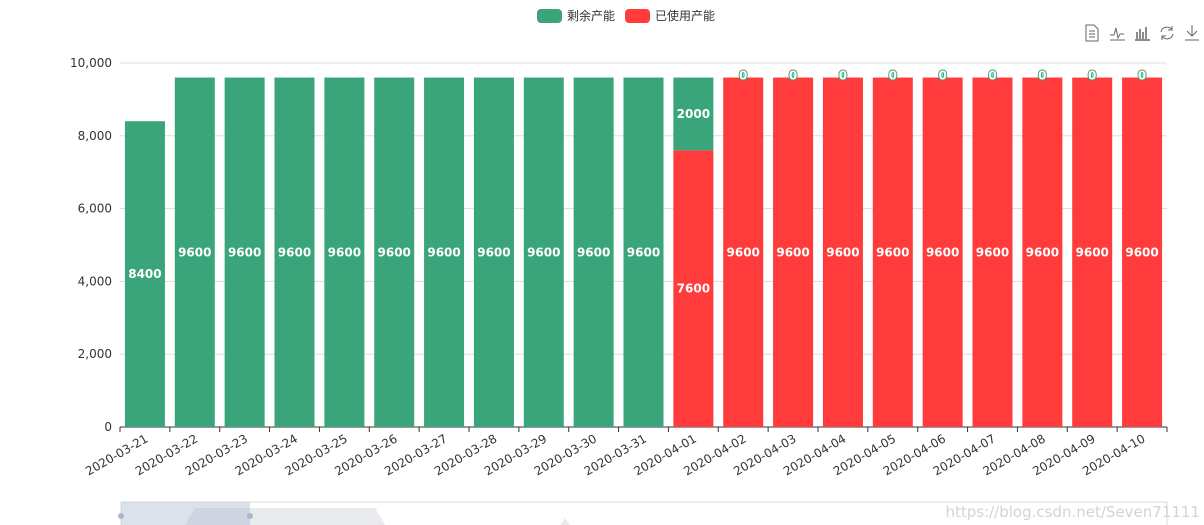 This screenshot has height=525, width=1204. I want to click on bar-chart-icon, so click(1142, 33).